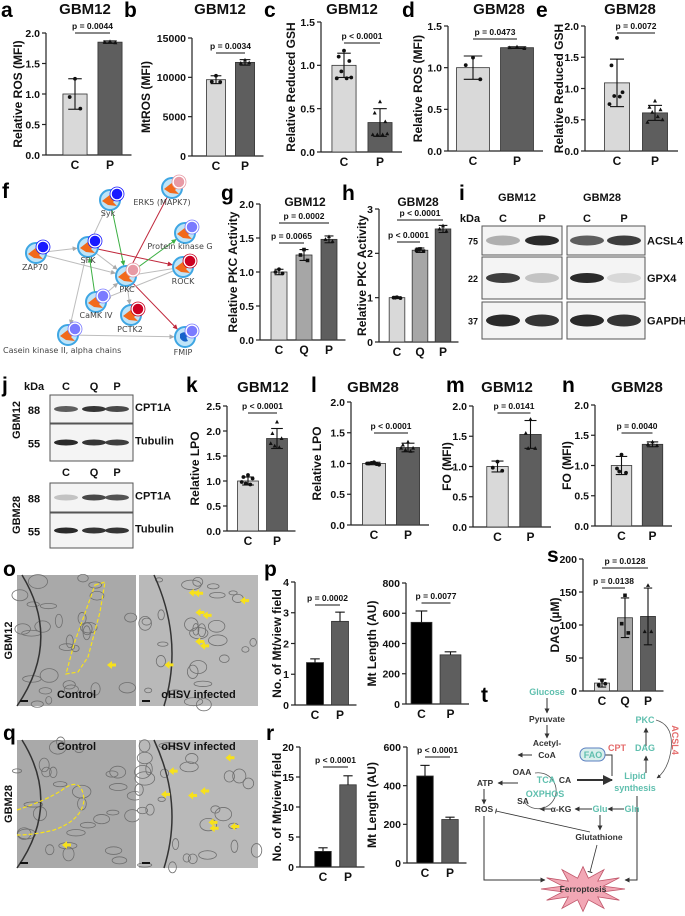 The width and height of the screenshot is (685, 916). What do you see at coordinates (625, 561) in the screenshot?
I see `p-value-label: p = 0.0128` at bounding box center [625, 561].